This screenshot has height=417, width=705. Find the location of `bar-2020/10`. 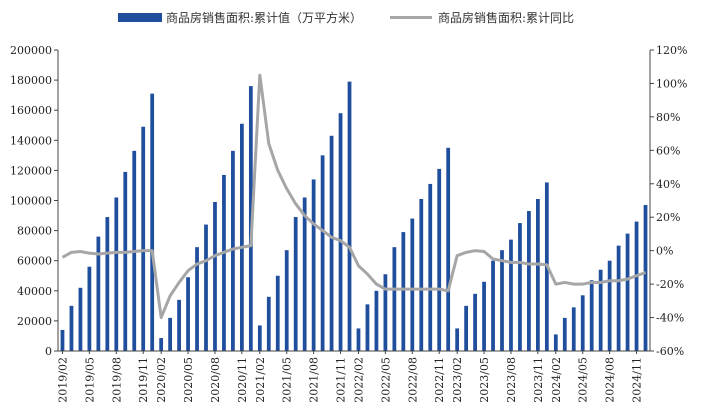

bar-2020/10 is located at coordinates (233, 250).